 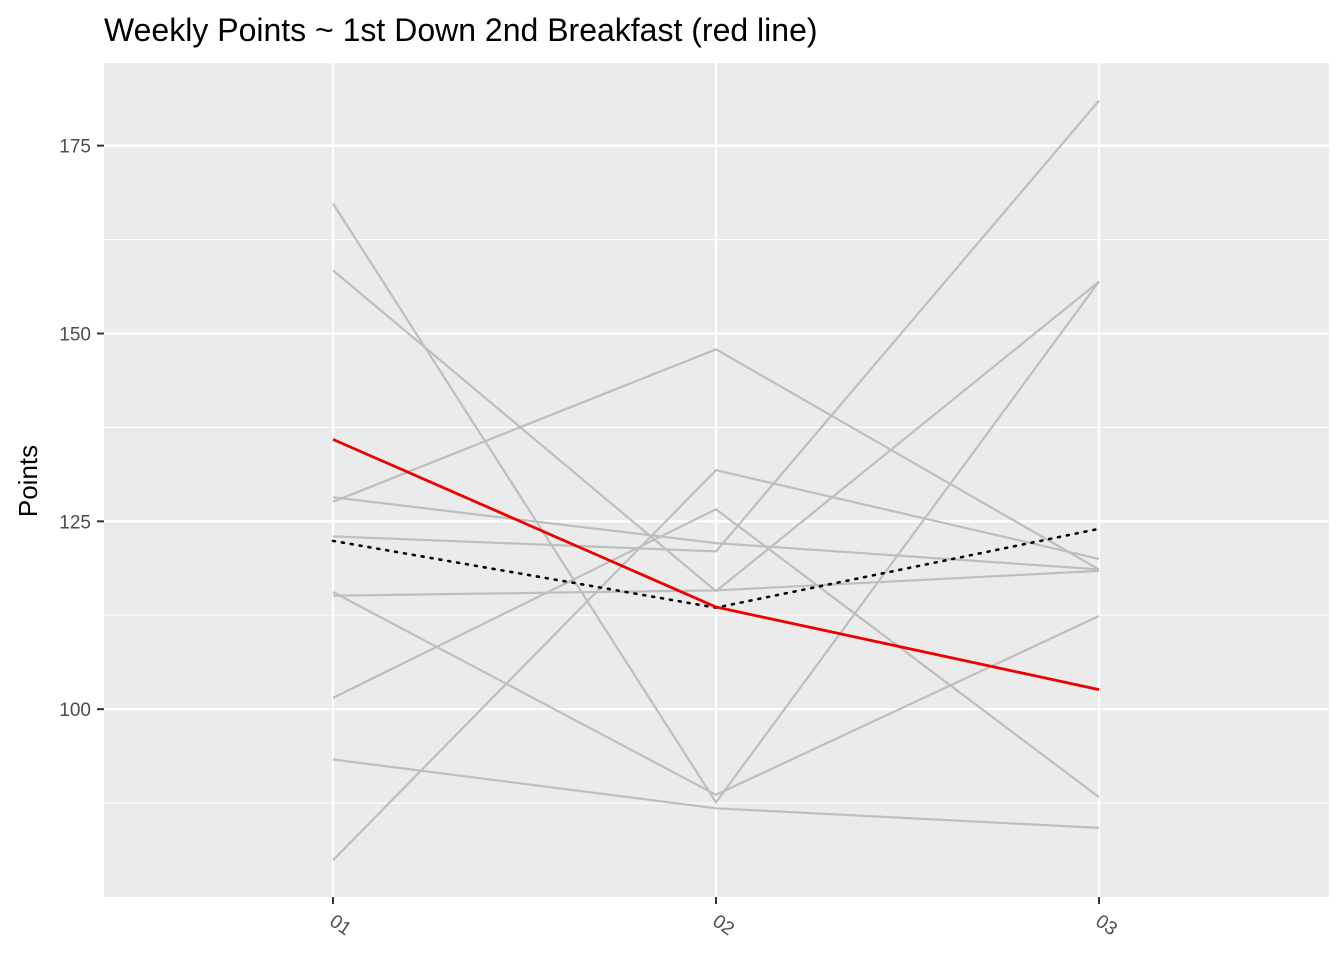 What do you see at coordinates (75, 710) in the screenshot?
I see `y-tick-label: 100` at bounding box center [75, 710].